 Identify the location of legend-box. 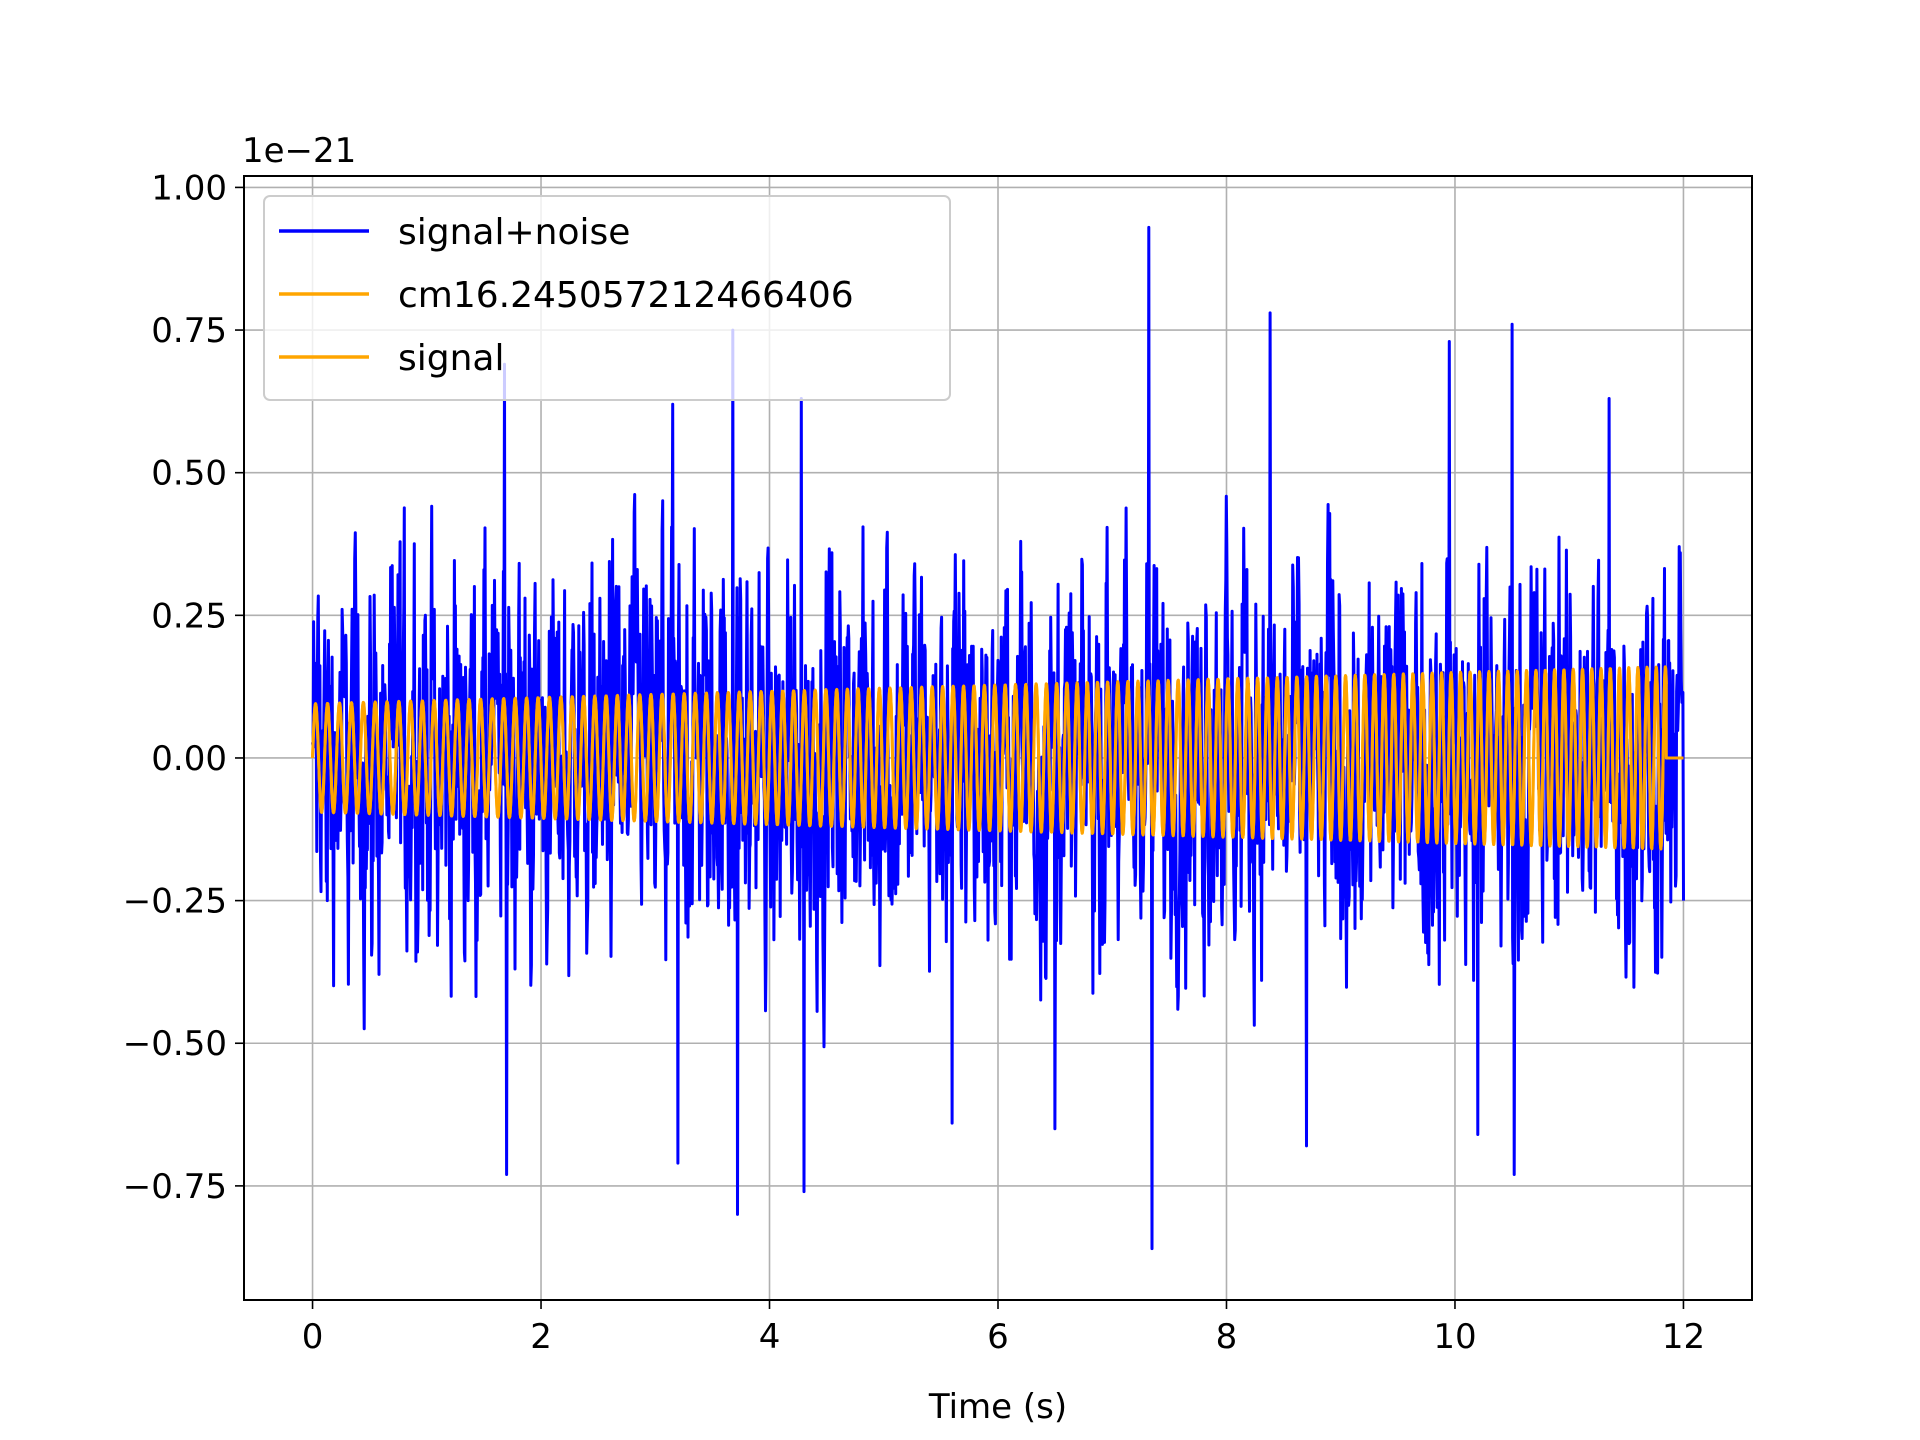
(607, 298).